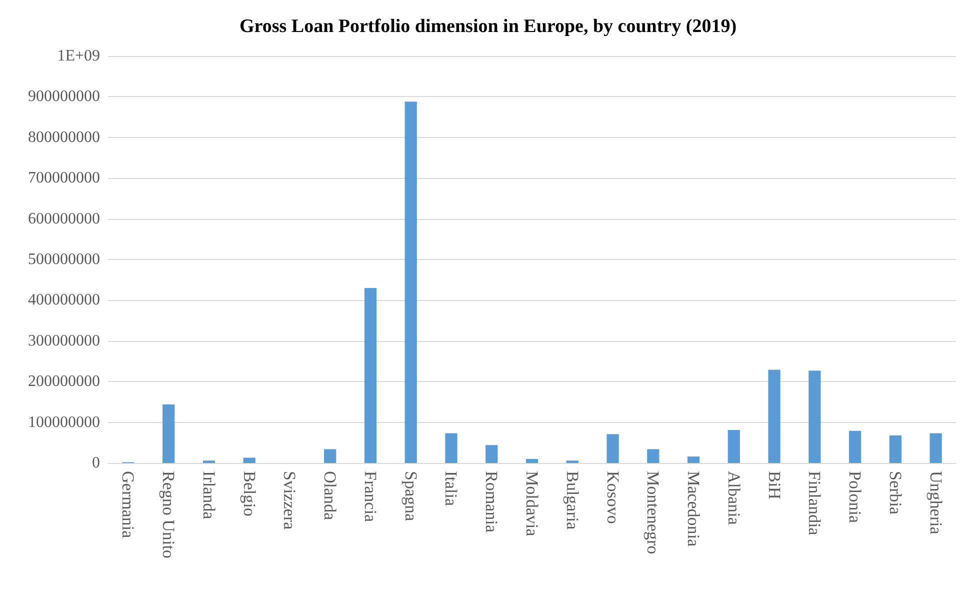 This screenshot has height=611, width=976. Describe the element at coordinates (208, 495) in the screenshot. I see `x-tick-label: Irlanda` at that location.